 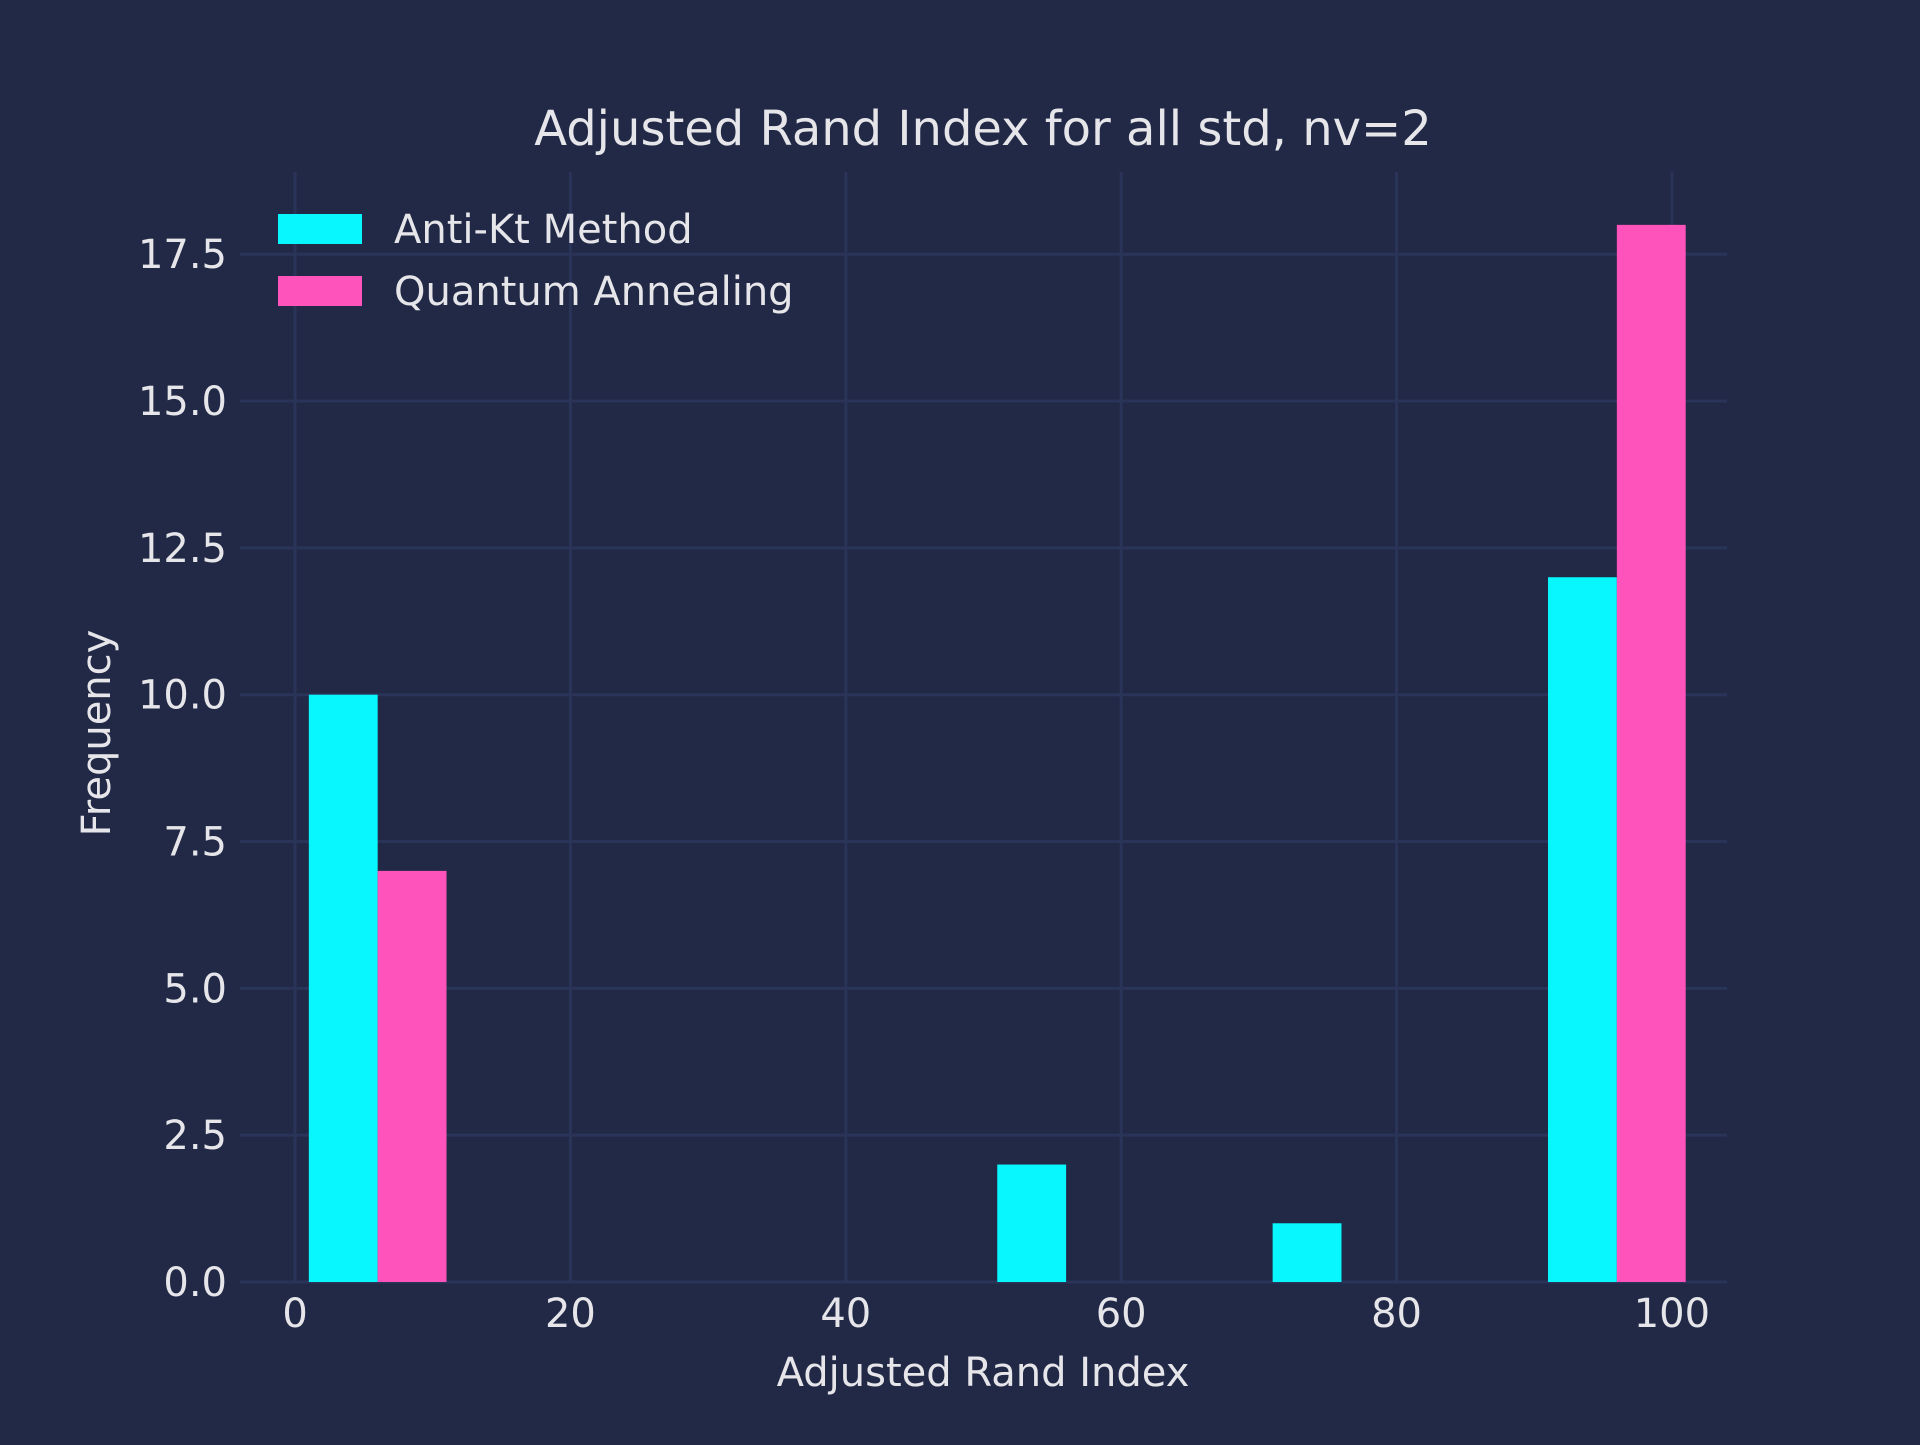 I want to click on x-axis-label: Adjusted Rand Index, so click(x=983, y=1373).